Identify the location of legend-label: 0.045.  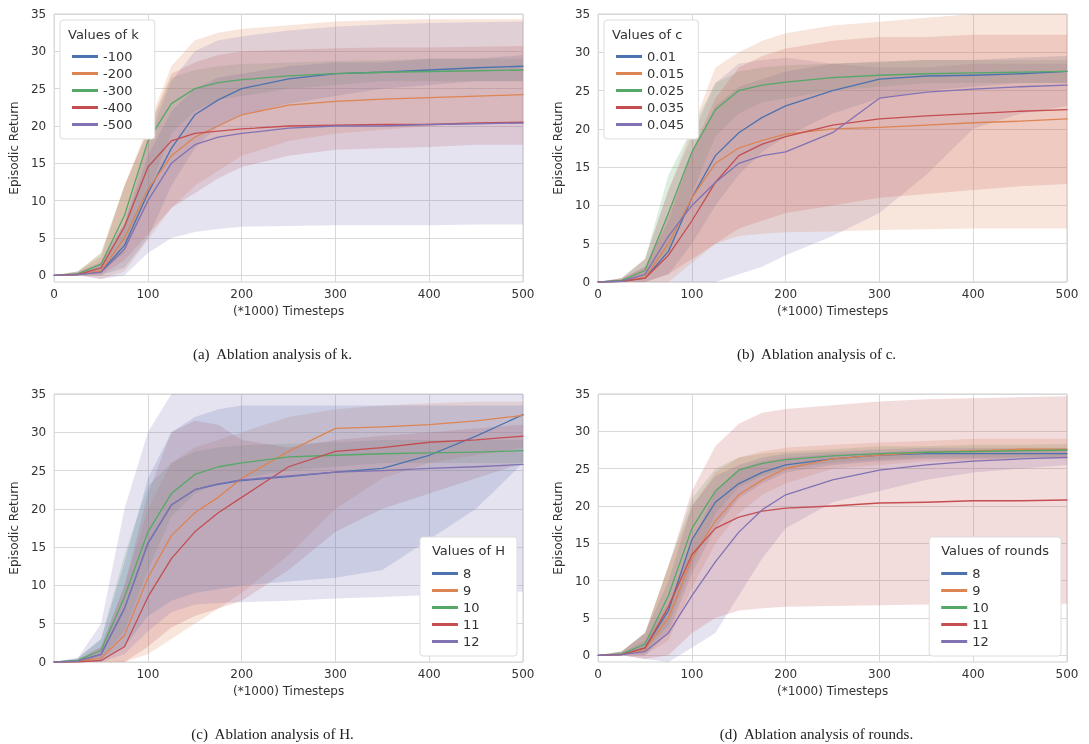
(666, 124).